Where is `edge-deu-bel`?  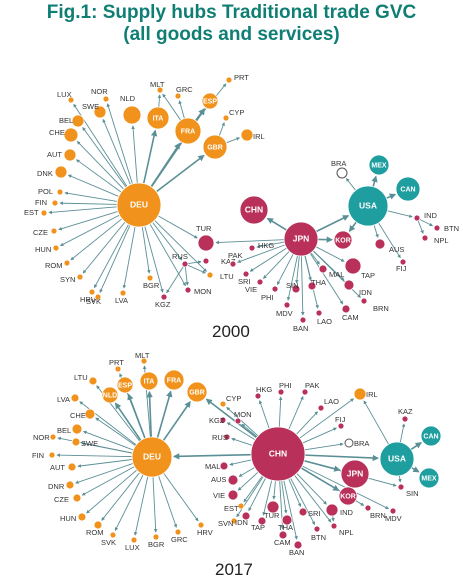 edge-deu-bel is located at coordinates (104, 157).